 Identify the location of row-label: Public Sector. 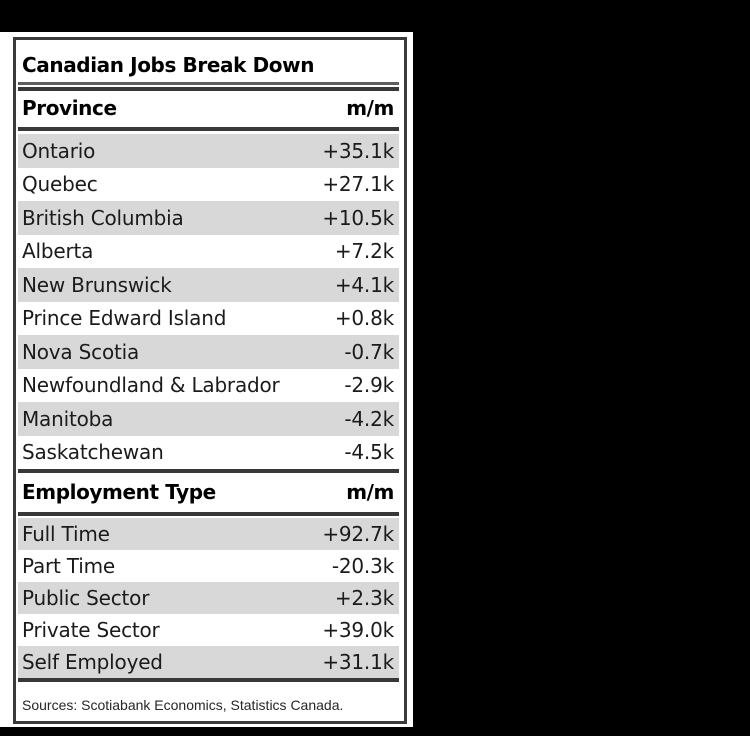
(86, 598).